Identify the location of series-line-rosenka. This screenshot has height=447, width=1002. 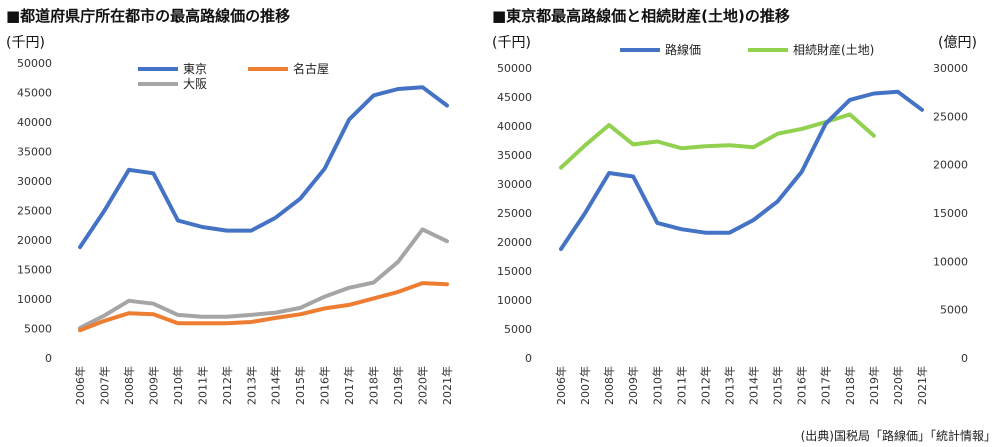
(741, 170).